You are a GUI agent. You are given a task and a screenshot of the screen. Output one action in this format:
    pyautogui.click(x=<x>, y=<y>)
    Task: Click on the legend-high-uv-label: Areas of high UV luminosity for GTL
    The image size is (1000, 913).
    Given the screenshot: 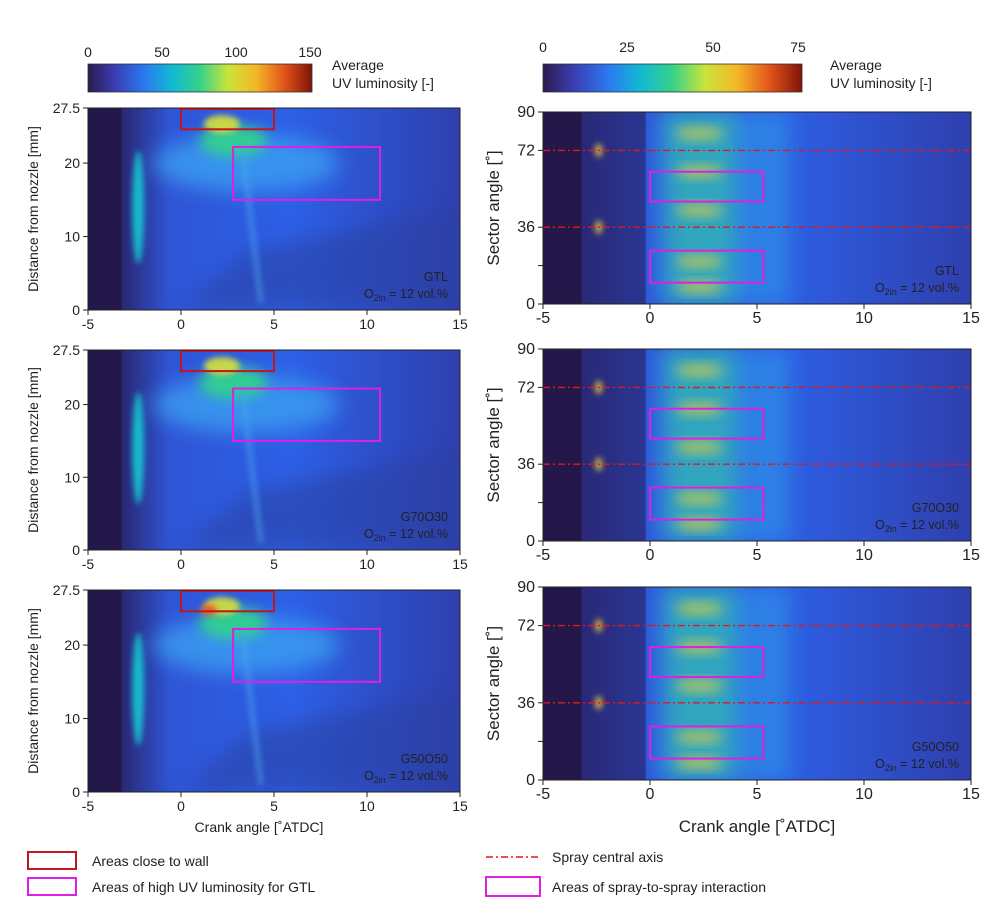 What is the action you would take?
    pyautogui.click(x=204, y=887)
    